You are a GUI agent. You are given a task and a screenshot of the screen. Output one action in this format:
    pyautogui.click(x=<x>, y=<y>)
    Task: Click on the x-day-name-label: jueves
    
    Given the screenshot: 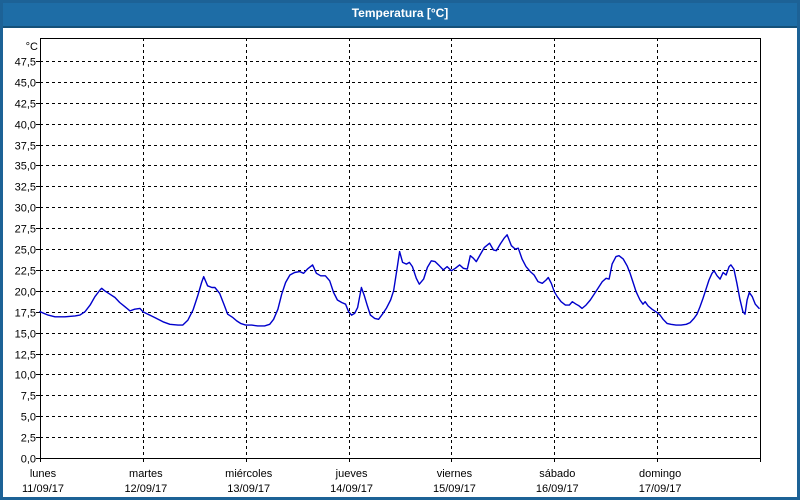 What is the action you would take?
    pyautogui.click(x=351, y=474)
    